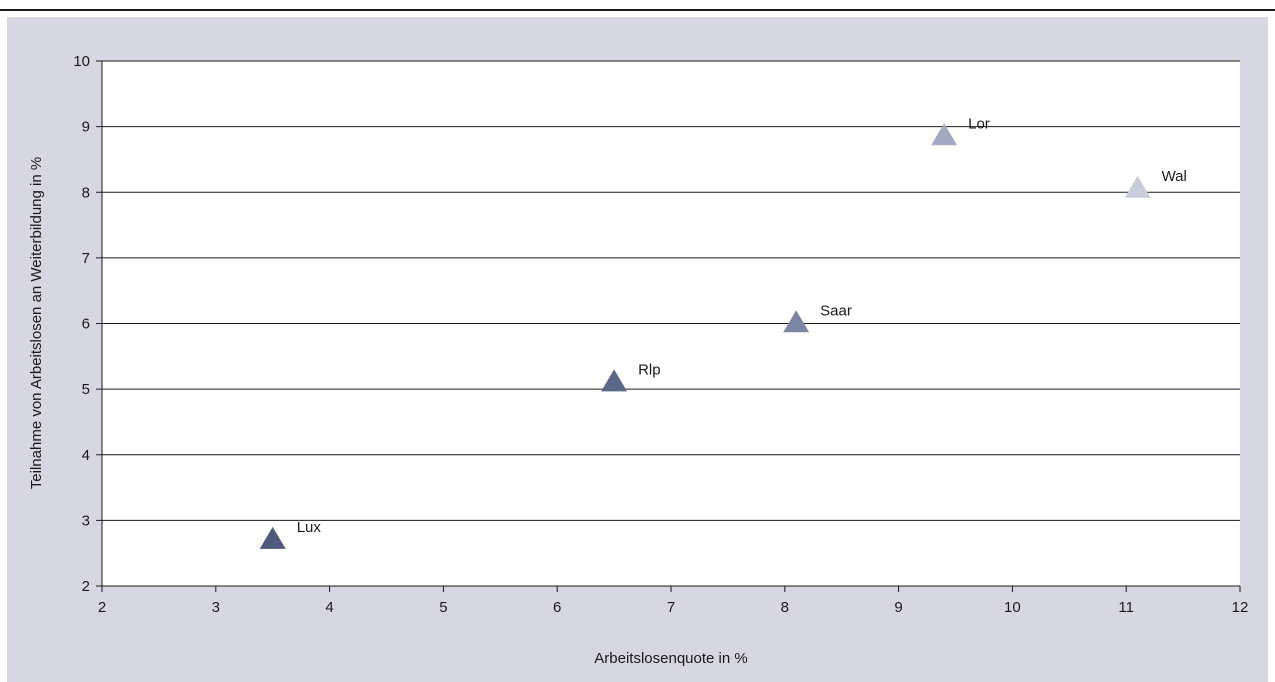  Describe the element at coordinates (785, 607) in the screenshot. I see `x-tick-label: 8` at that location.